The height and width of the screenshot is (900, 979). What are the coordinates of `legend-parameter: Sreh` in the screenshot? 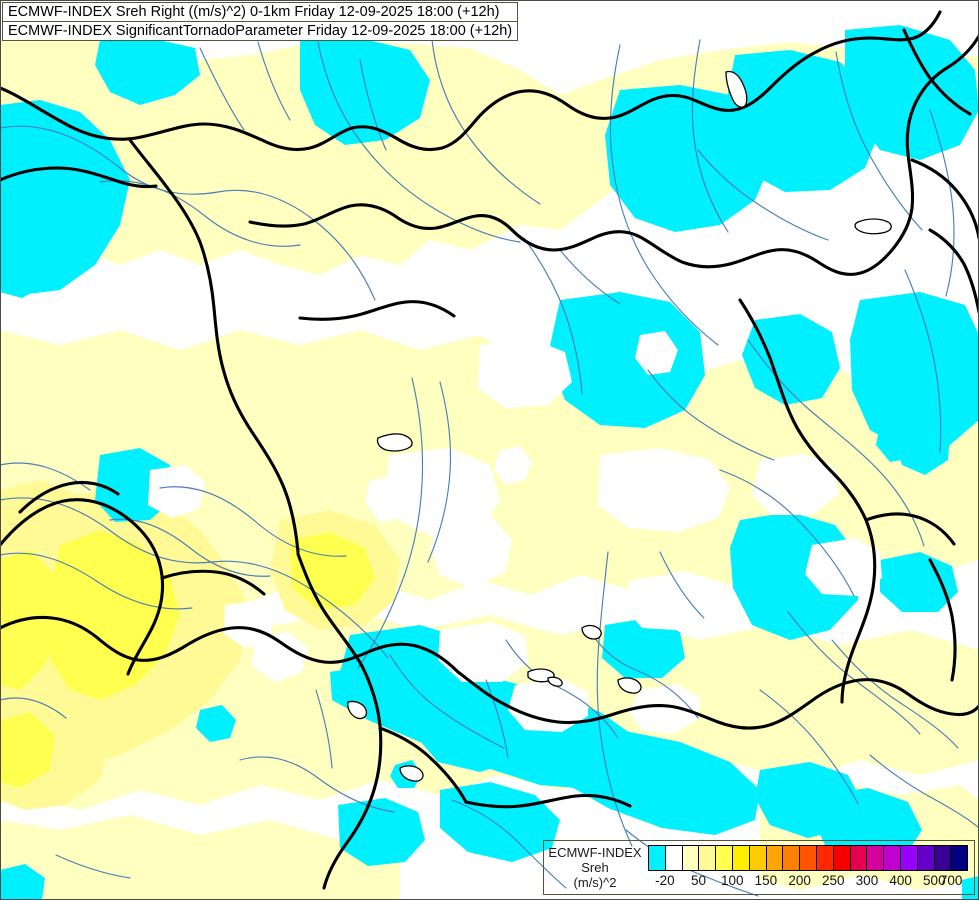 It's located at (595, 867).